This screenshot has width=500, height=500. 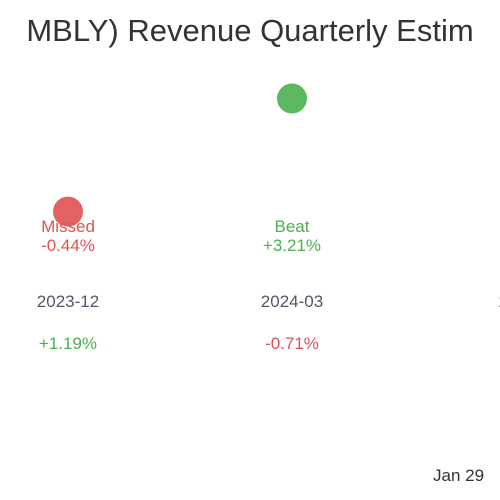 I want to click on change-label: +1.19%, so click(x=68, y=343).